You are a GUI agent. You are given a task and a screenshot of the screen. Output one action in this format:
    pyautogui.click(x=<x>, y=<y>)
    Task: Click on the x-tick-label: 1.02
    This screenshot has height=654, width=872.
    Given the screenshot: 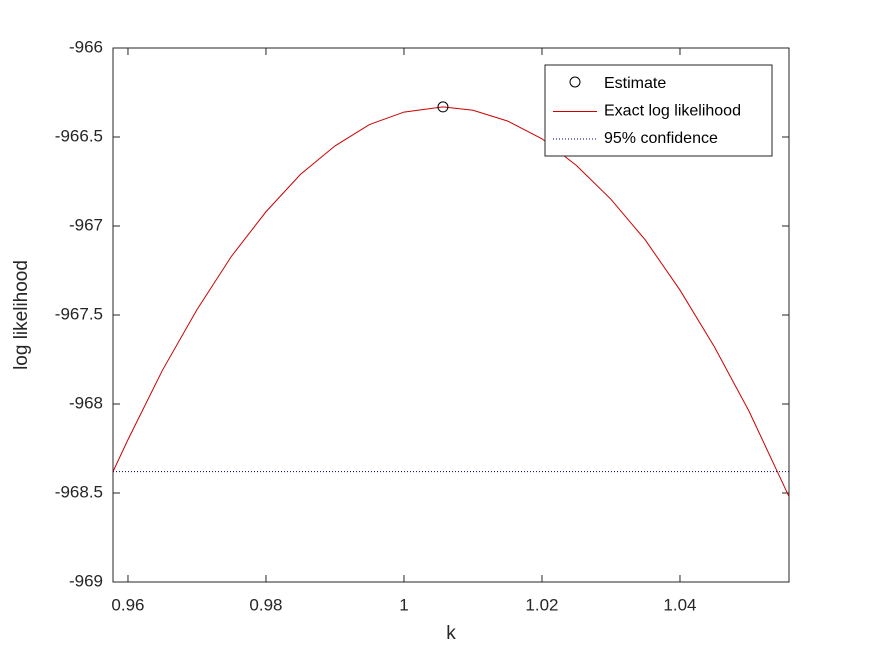 What is the action you would take?
    pyautogui.click(x=541, y=604)
    